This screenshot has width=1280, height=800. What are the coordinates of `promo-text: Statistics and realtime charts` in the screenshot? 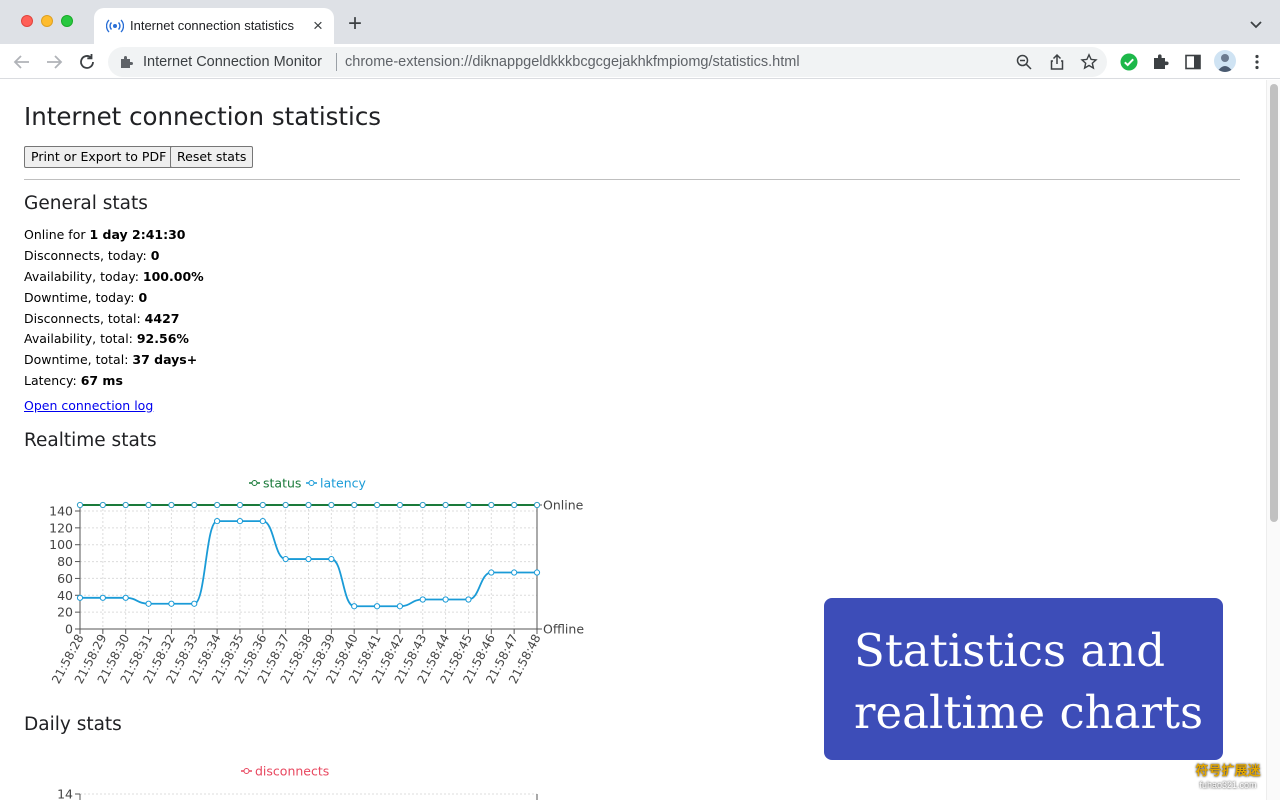 It's located at (1034, 682).